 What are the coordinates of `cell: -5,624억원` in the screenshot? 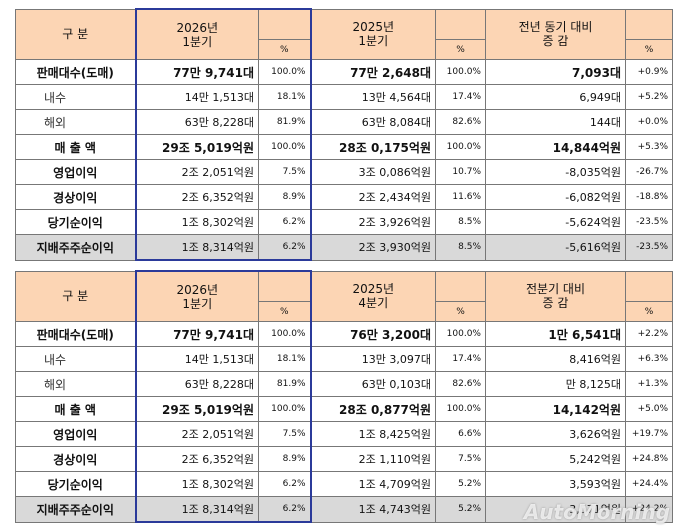 It's located at (555, 222).